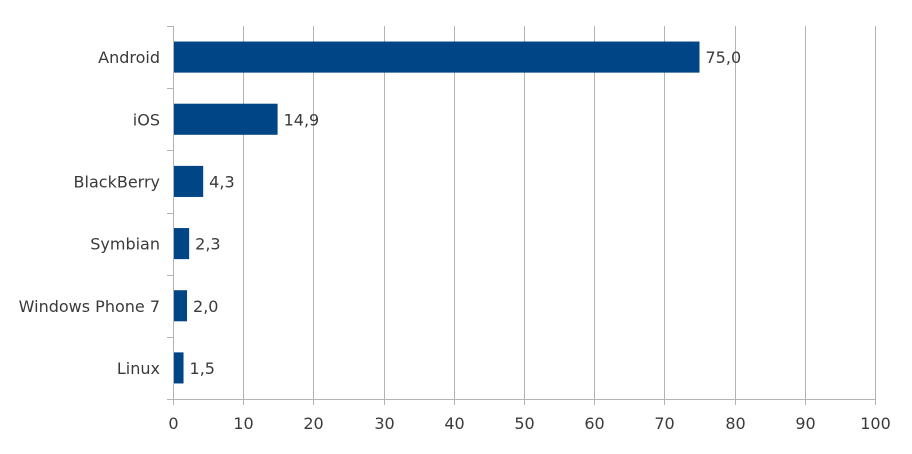 The image size is (912, 454). Describe the element at coordinates (437, 57) in the screenshot. I see `bar-android` at that location.